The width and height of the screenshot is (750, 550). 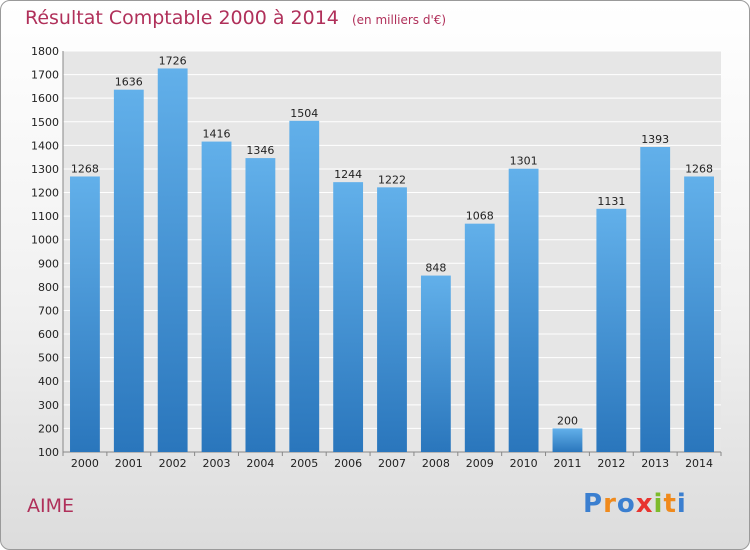 What do you see at coordinates (304, 113) in the screenshot?
I see `data-label: 1504` at bounding box center [304, 113].